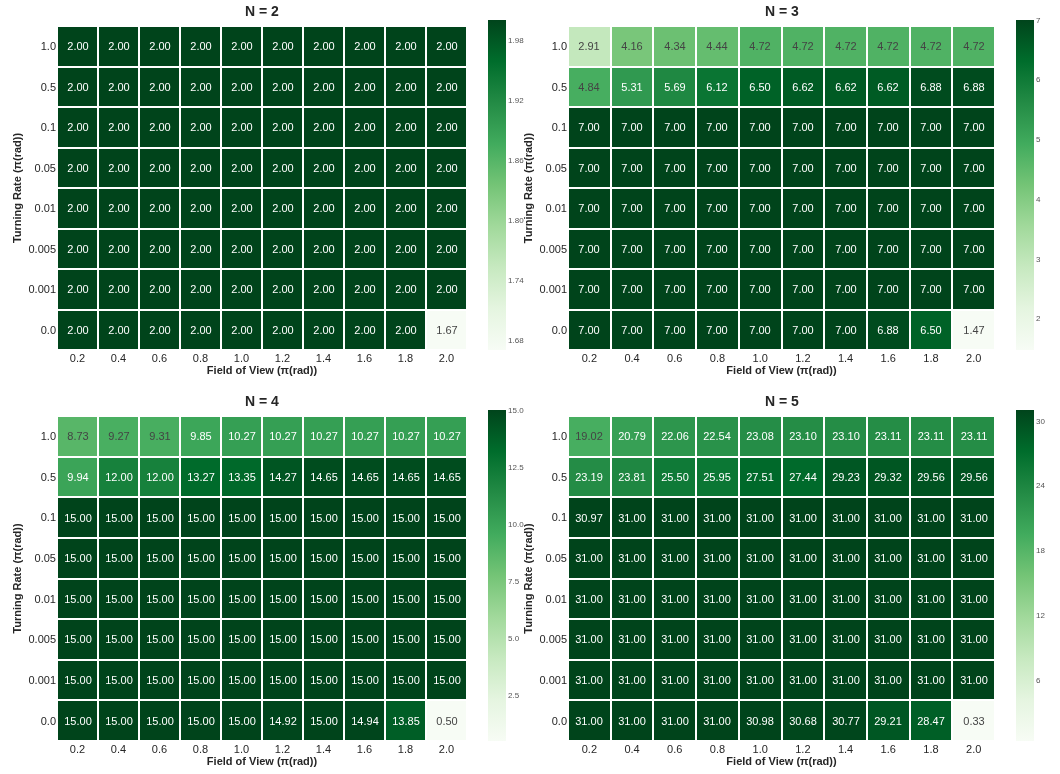  What do you see at coordinates (589, 517) in the screenshot?
I see `data-label: 30.97` at bounding box center [589, 517].